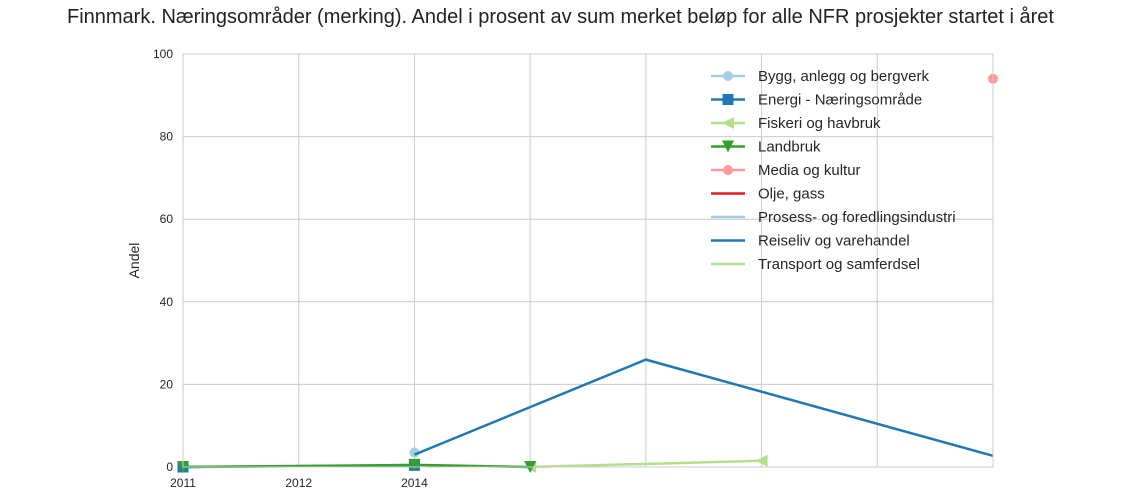 The image size is (1121, 501). I want to click on legend-item: Transport og samferdsel, so click(815, 264).